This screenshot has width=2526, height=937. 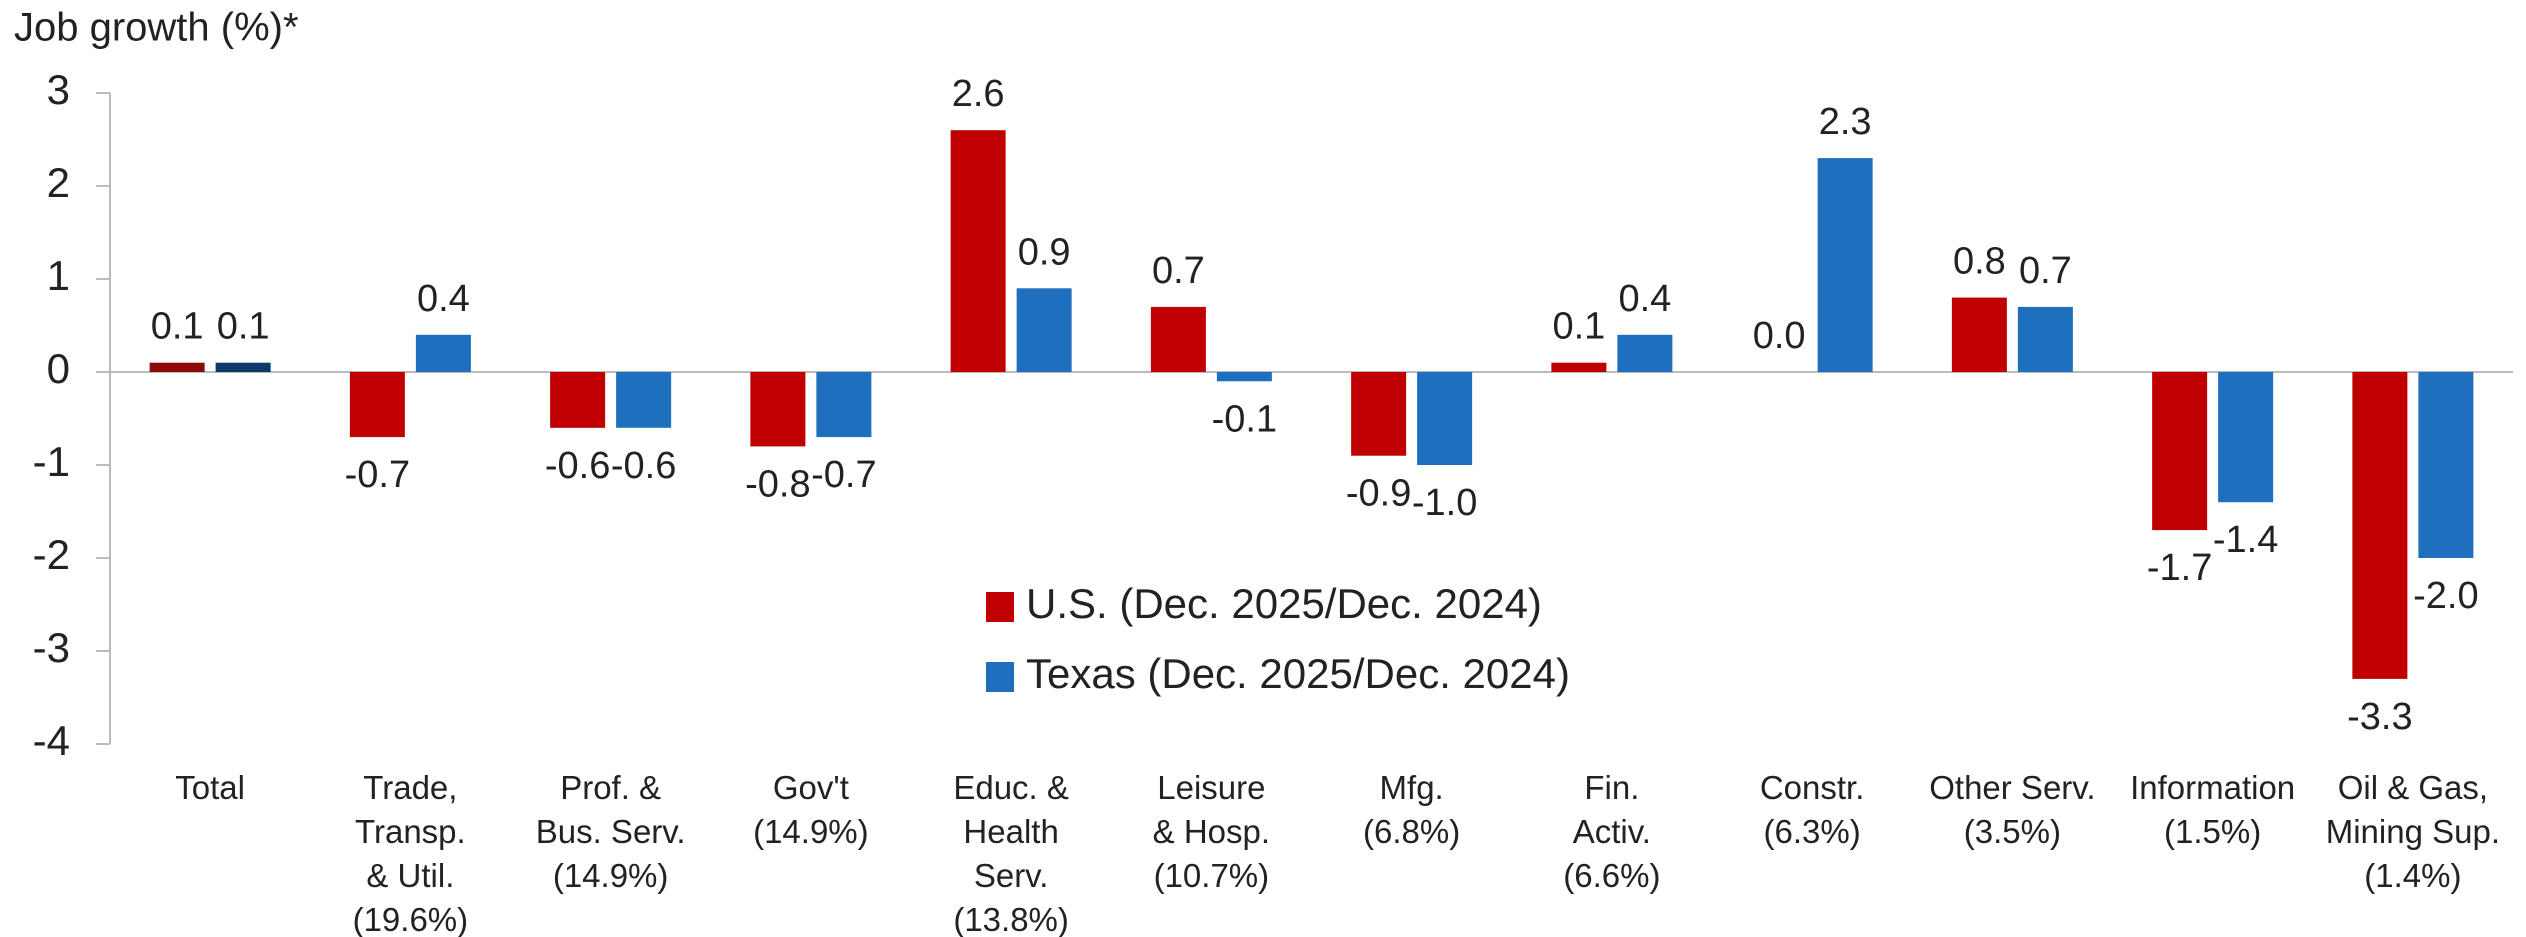 I want to click on x-tick-label-line: (19.6%), so click(x=411, y=919).